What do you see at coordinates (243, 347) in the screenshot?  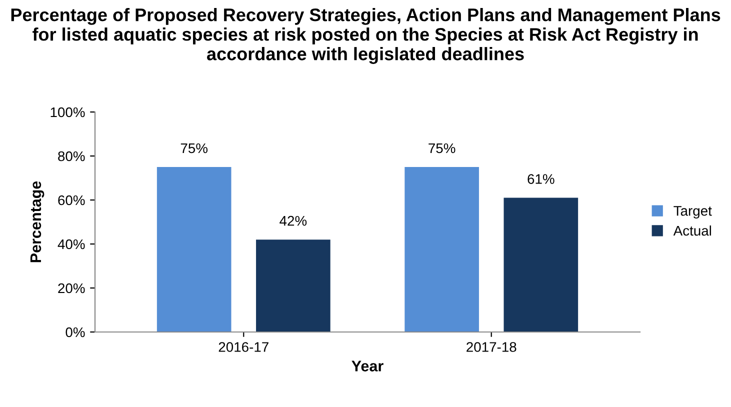 I see `x-tick-label: 2016-17` at bounding box center [243, 347].